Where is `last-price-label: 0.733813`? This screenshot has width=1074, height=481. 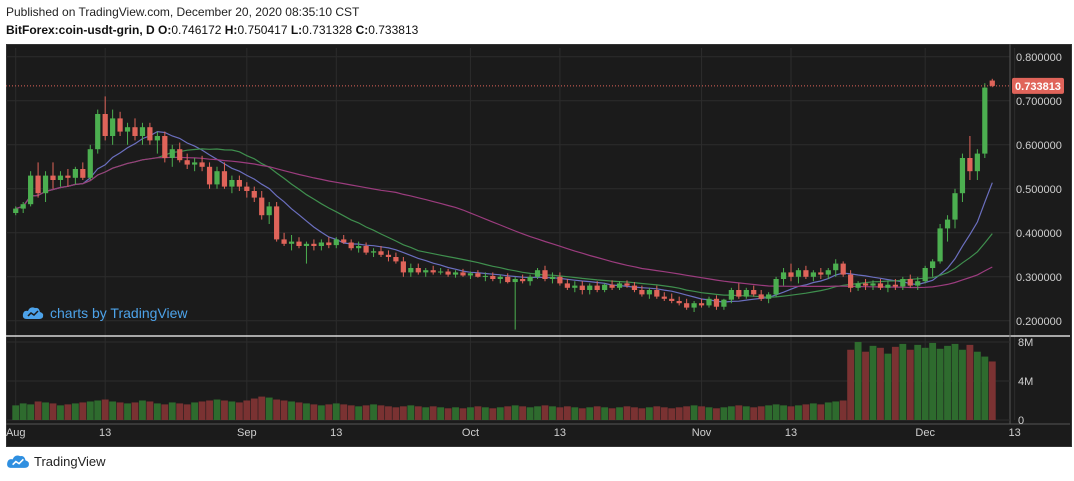
last-price-label: 0.733813 is located at coordinates (1038, 87).